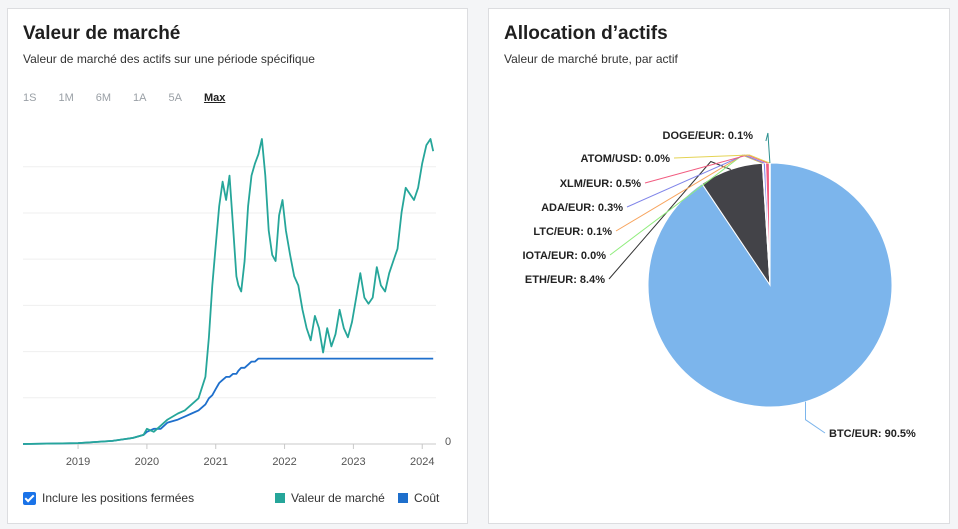 The image size is (958, 529). I want to click on x-tick-label: 2020, so click(147, 462).